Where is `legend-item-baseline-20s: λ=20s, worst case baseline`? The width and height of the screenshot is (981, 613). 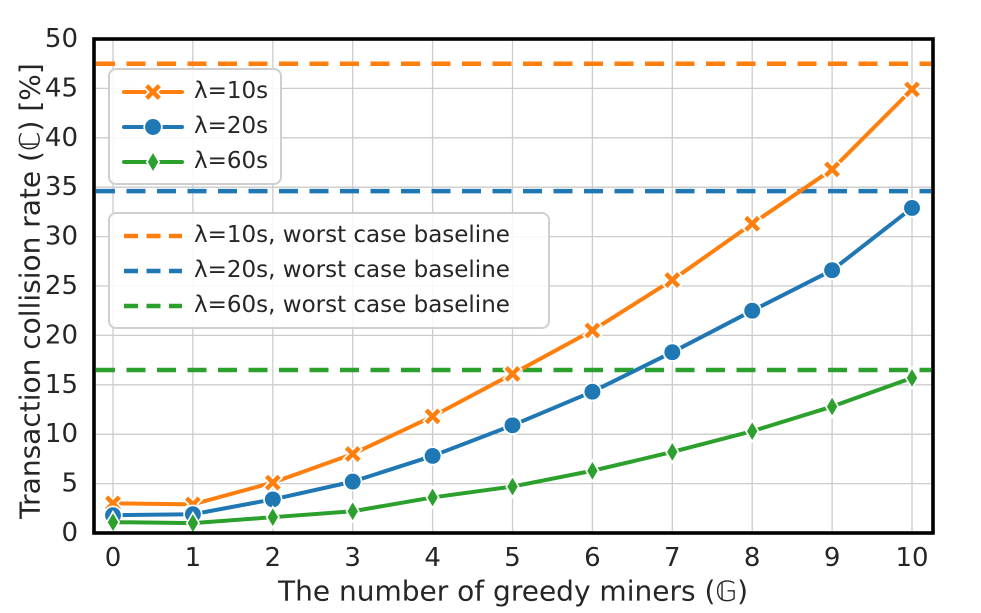 legend-item-baseline-20s: λ=20s, worst case baseline is located at coordinates (330, 271).